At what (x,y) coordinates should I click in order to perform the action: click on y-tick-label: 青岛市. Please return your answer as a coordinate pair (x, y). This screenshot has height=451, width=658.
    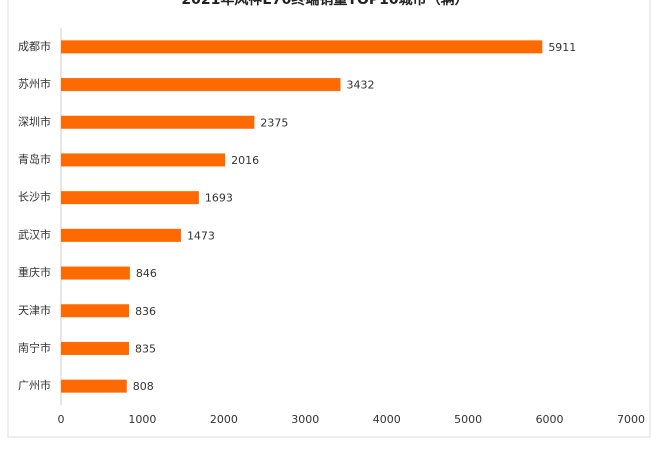
    Looking at the image, I should click on (34, 159).